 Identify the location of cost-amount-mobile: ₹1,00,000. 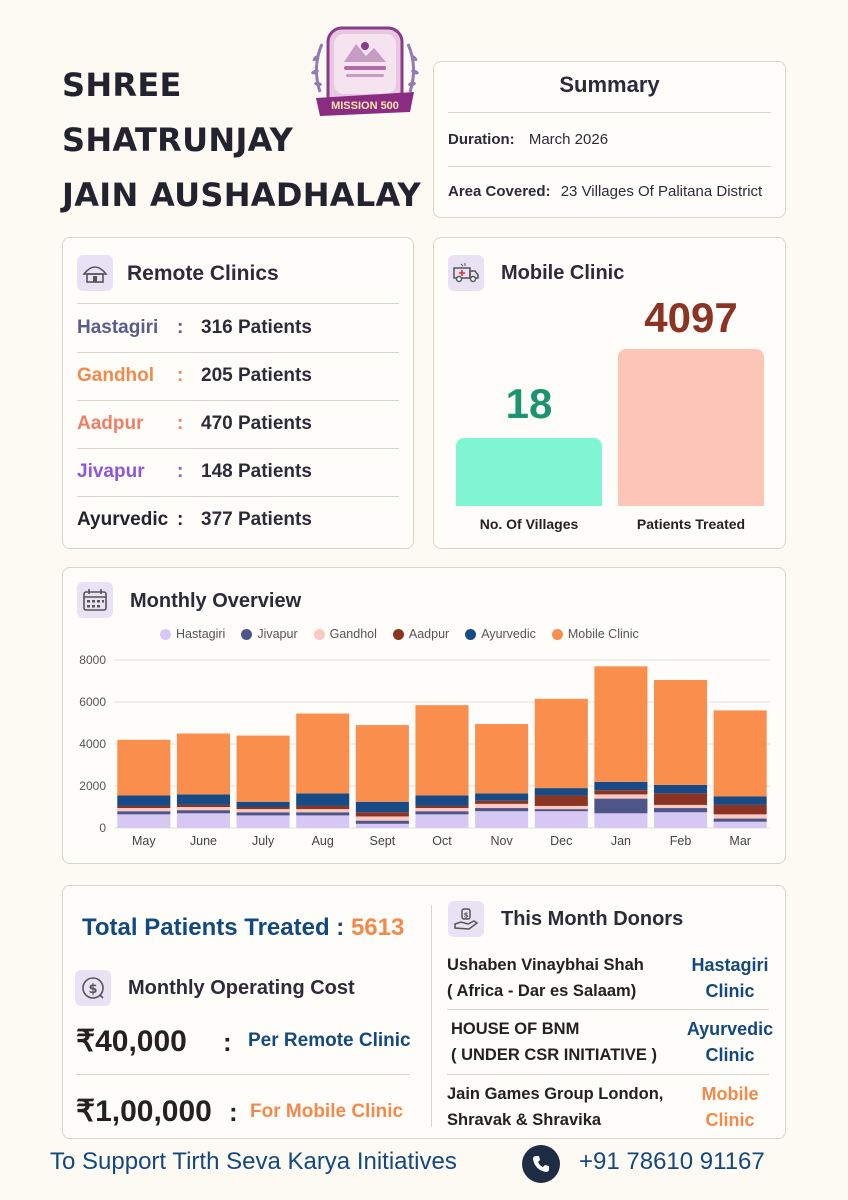
(144, 1111).